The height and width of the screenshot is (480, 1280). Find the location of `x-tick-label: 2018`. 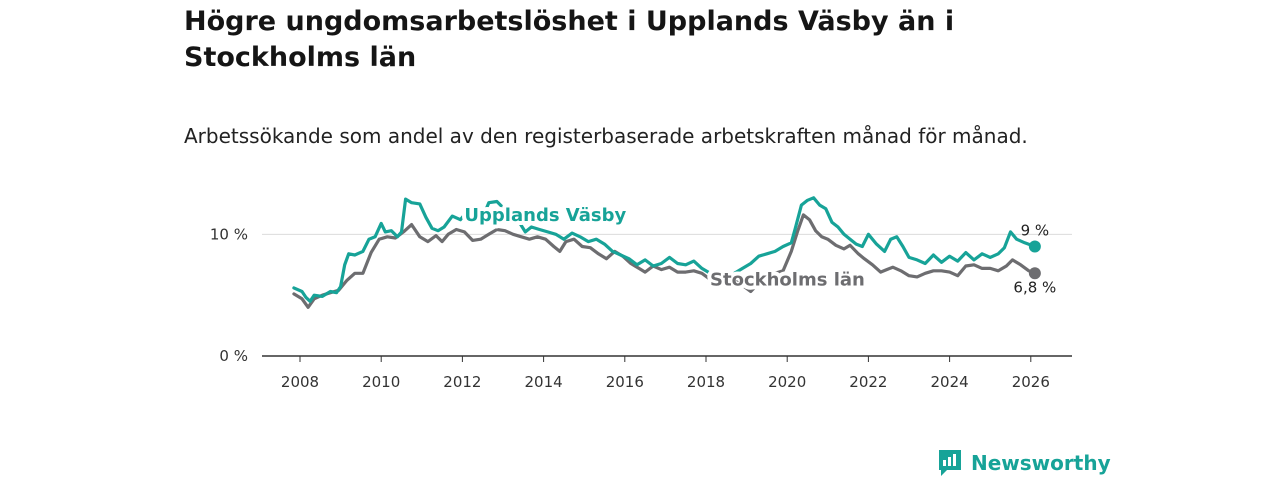

x-tick-label: 2018 is located at coordinates (706, 382).